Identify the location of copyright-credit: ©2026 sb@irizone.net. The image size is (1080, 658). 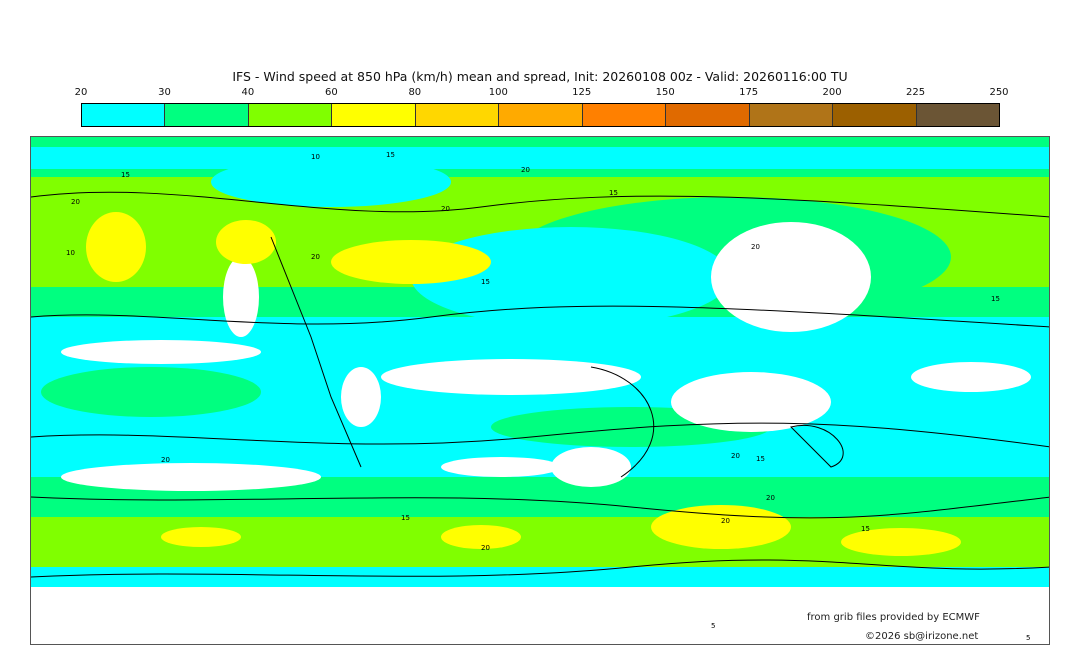
(922, 636).